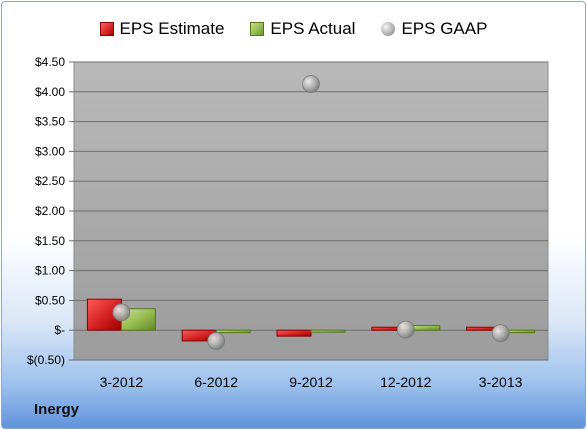  I want to click on estimate-bar, so click(294, 333).